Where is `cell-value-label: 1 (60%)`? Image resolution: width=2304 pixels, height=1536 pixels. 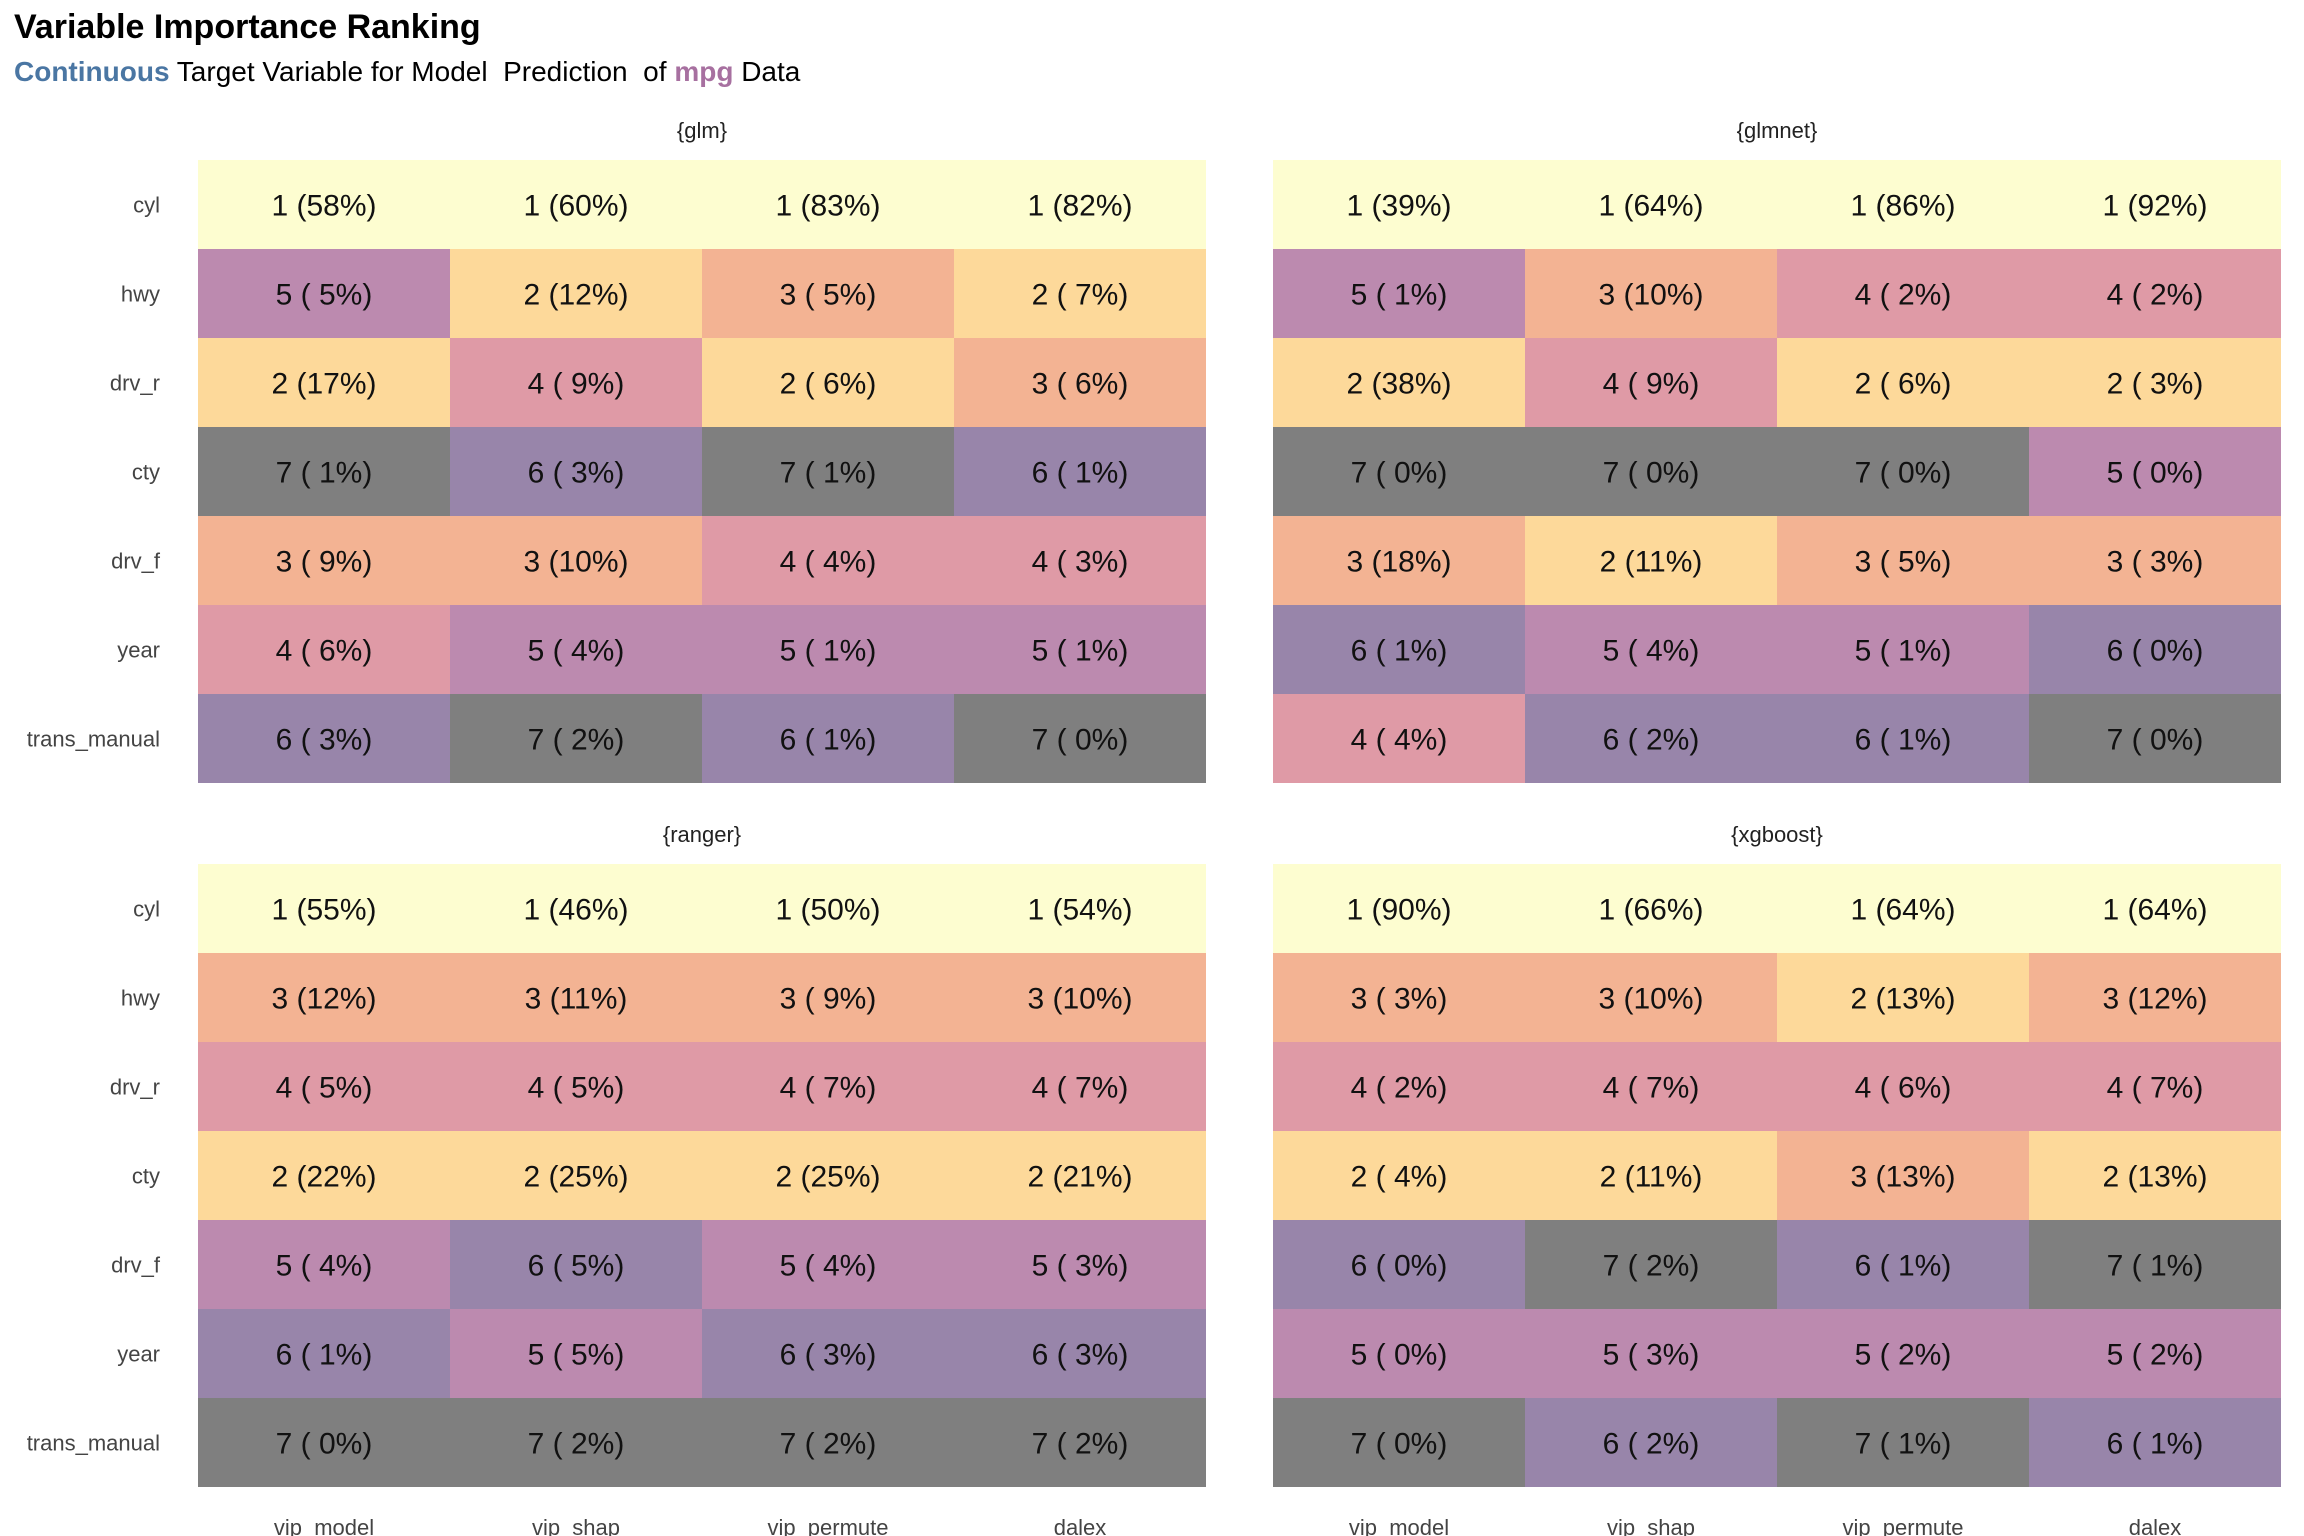
cell-value-label: 1 (60%) is located at coordinates (575, 206).